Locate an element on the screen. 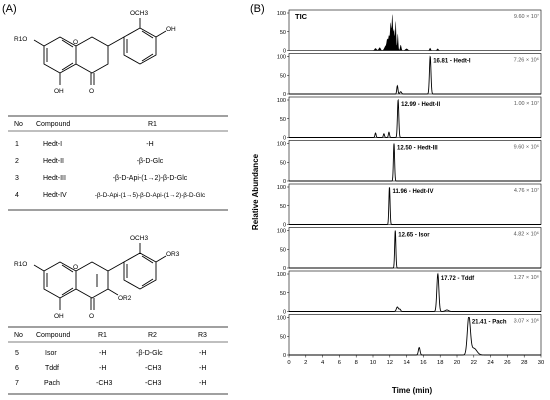  table2-header-no: No is located at coordinates (18, 335).